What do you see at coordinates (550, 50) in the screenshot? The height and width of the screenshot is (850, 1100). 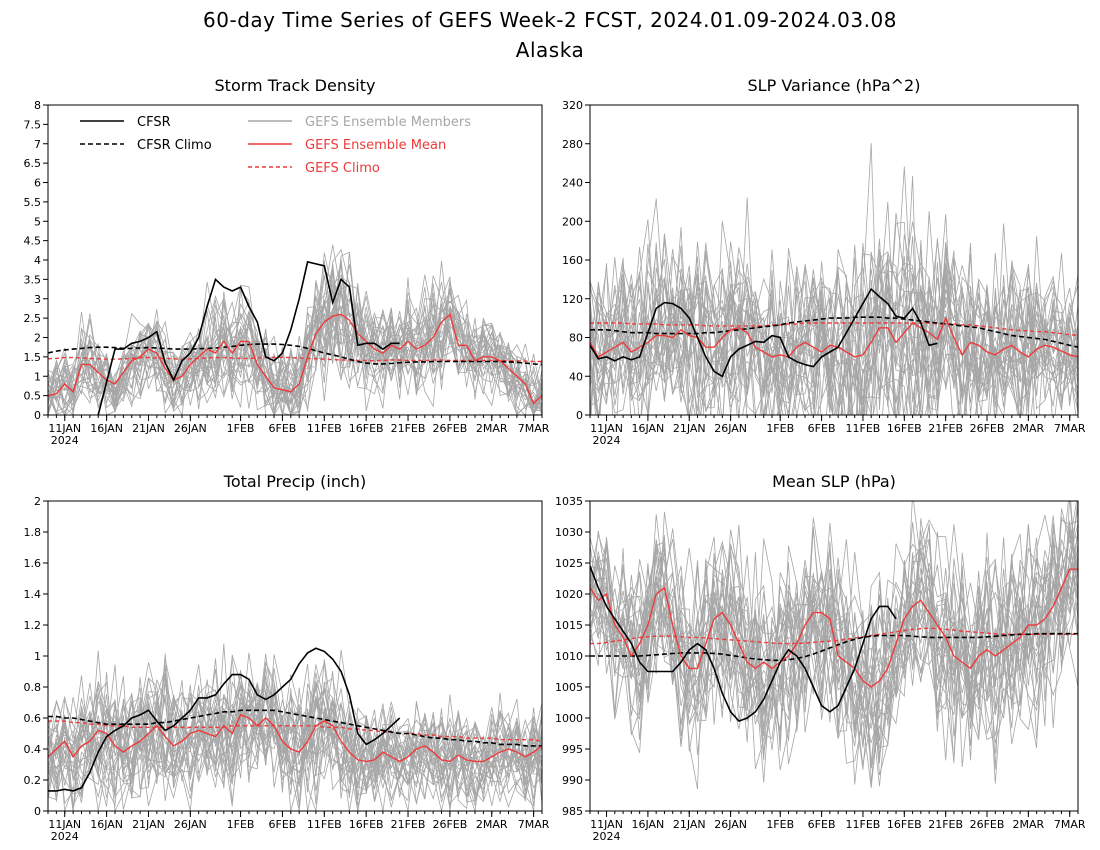 I see `figure-subtitle: Alaska` at bounding box center [550, 50].